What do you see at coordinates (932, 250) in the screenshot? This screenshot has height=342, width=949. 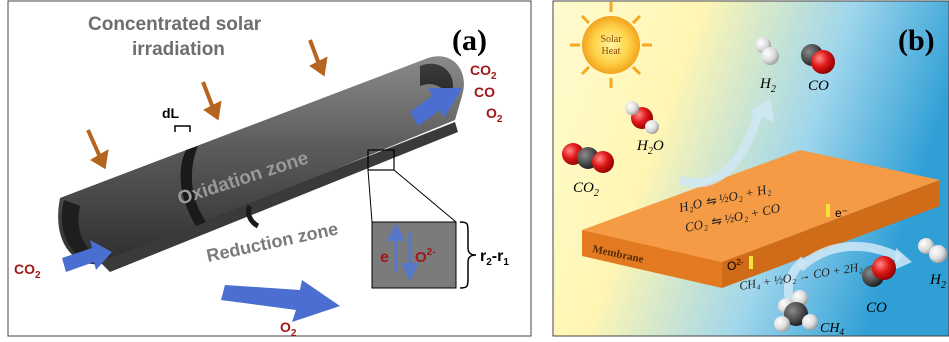 I see `h2-molecule-right` at bounding box center [932, 250].